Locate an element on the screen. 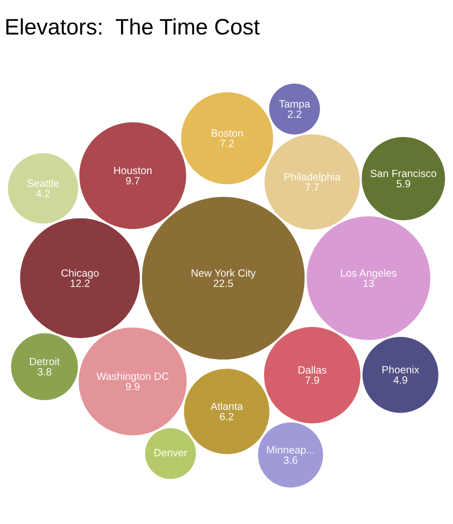 This screenshot has height=524, width=453. data-label: 2.2 is located at coordinates (295, 114).